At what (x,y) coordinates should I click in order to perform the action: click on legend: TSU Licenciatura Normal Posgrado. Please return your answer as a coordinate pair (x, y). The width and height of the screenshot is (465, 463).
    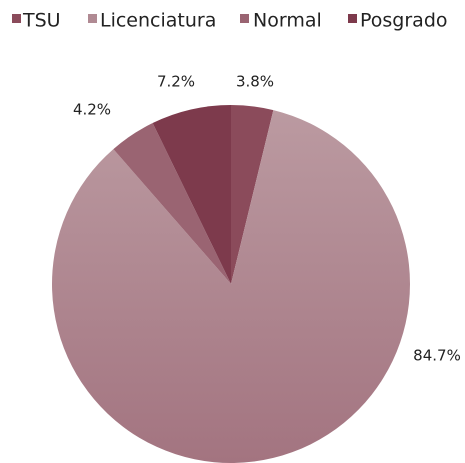
    Looking at the image, I should click on (230, 21).